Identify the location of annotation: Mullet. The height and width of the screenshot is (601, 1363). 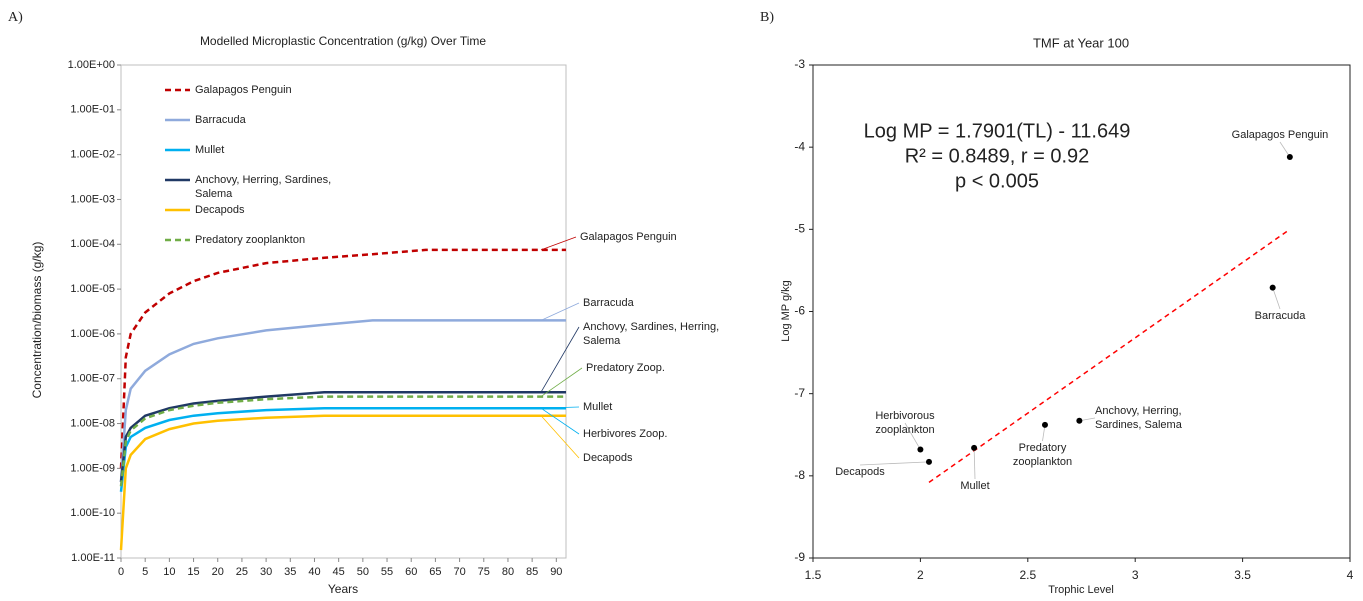
(598, 407).